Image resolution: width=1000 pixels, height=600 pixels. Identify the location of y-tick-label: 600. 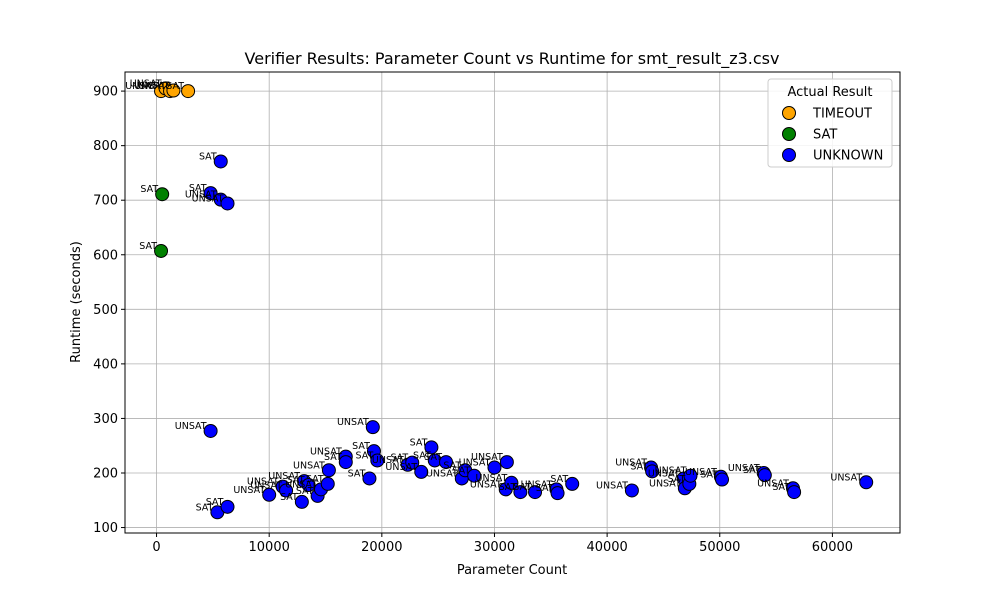
(105, 255).